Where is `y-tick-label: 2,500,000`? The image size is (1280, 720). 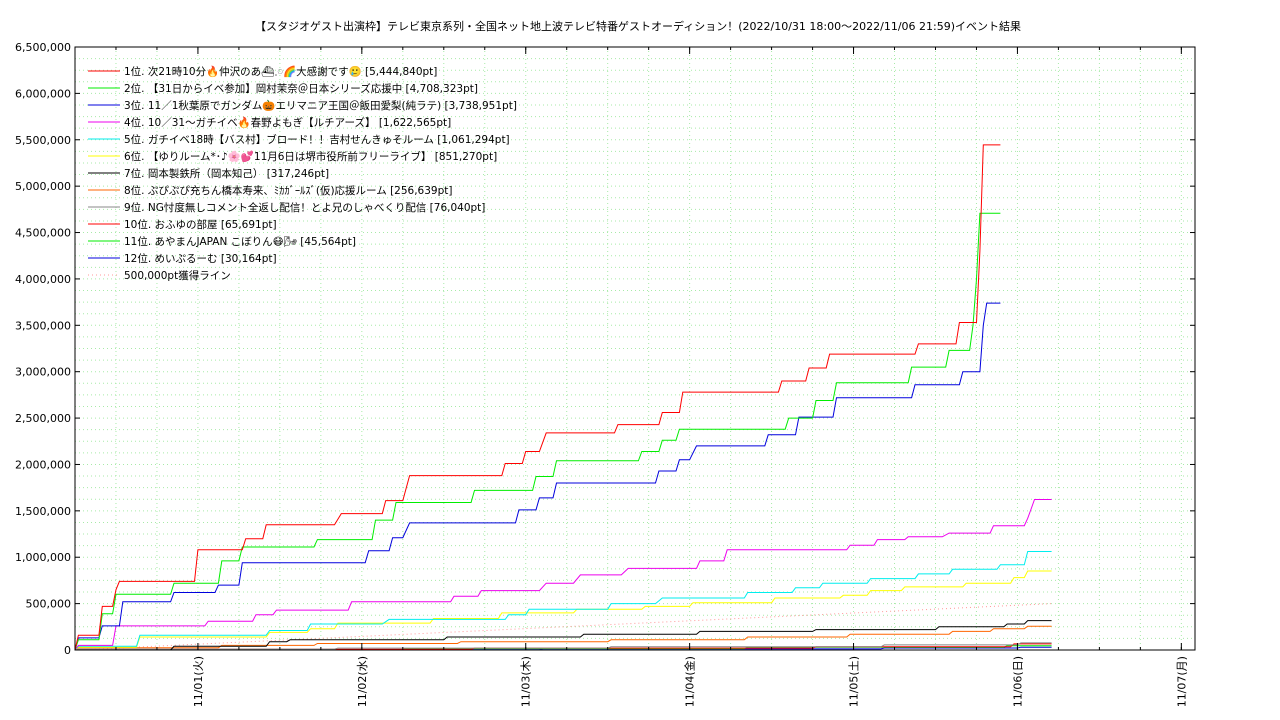 y-tick-label: 2,500,000 is located at coordinates (43, 418).